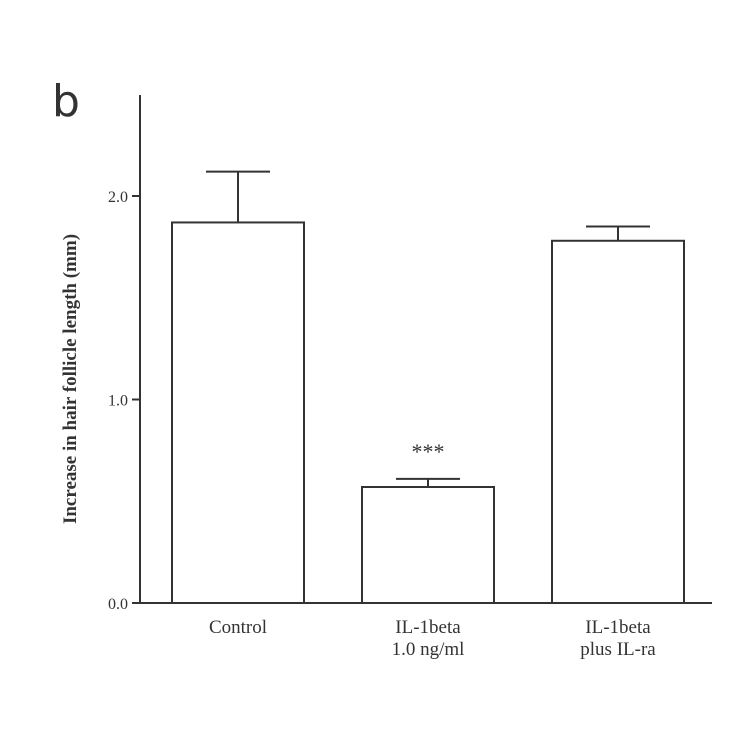  What do you see at coordinates (618, 649) in the screenshot?
I see `x-tick-label: plus IL-ra` at bounding box center [618, 649].